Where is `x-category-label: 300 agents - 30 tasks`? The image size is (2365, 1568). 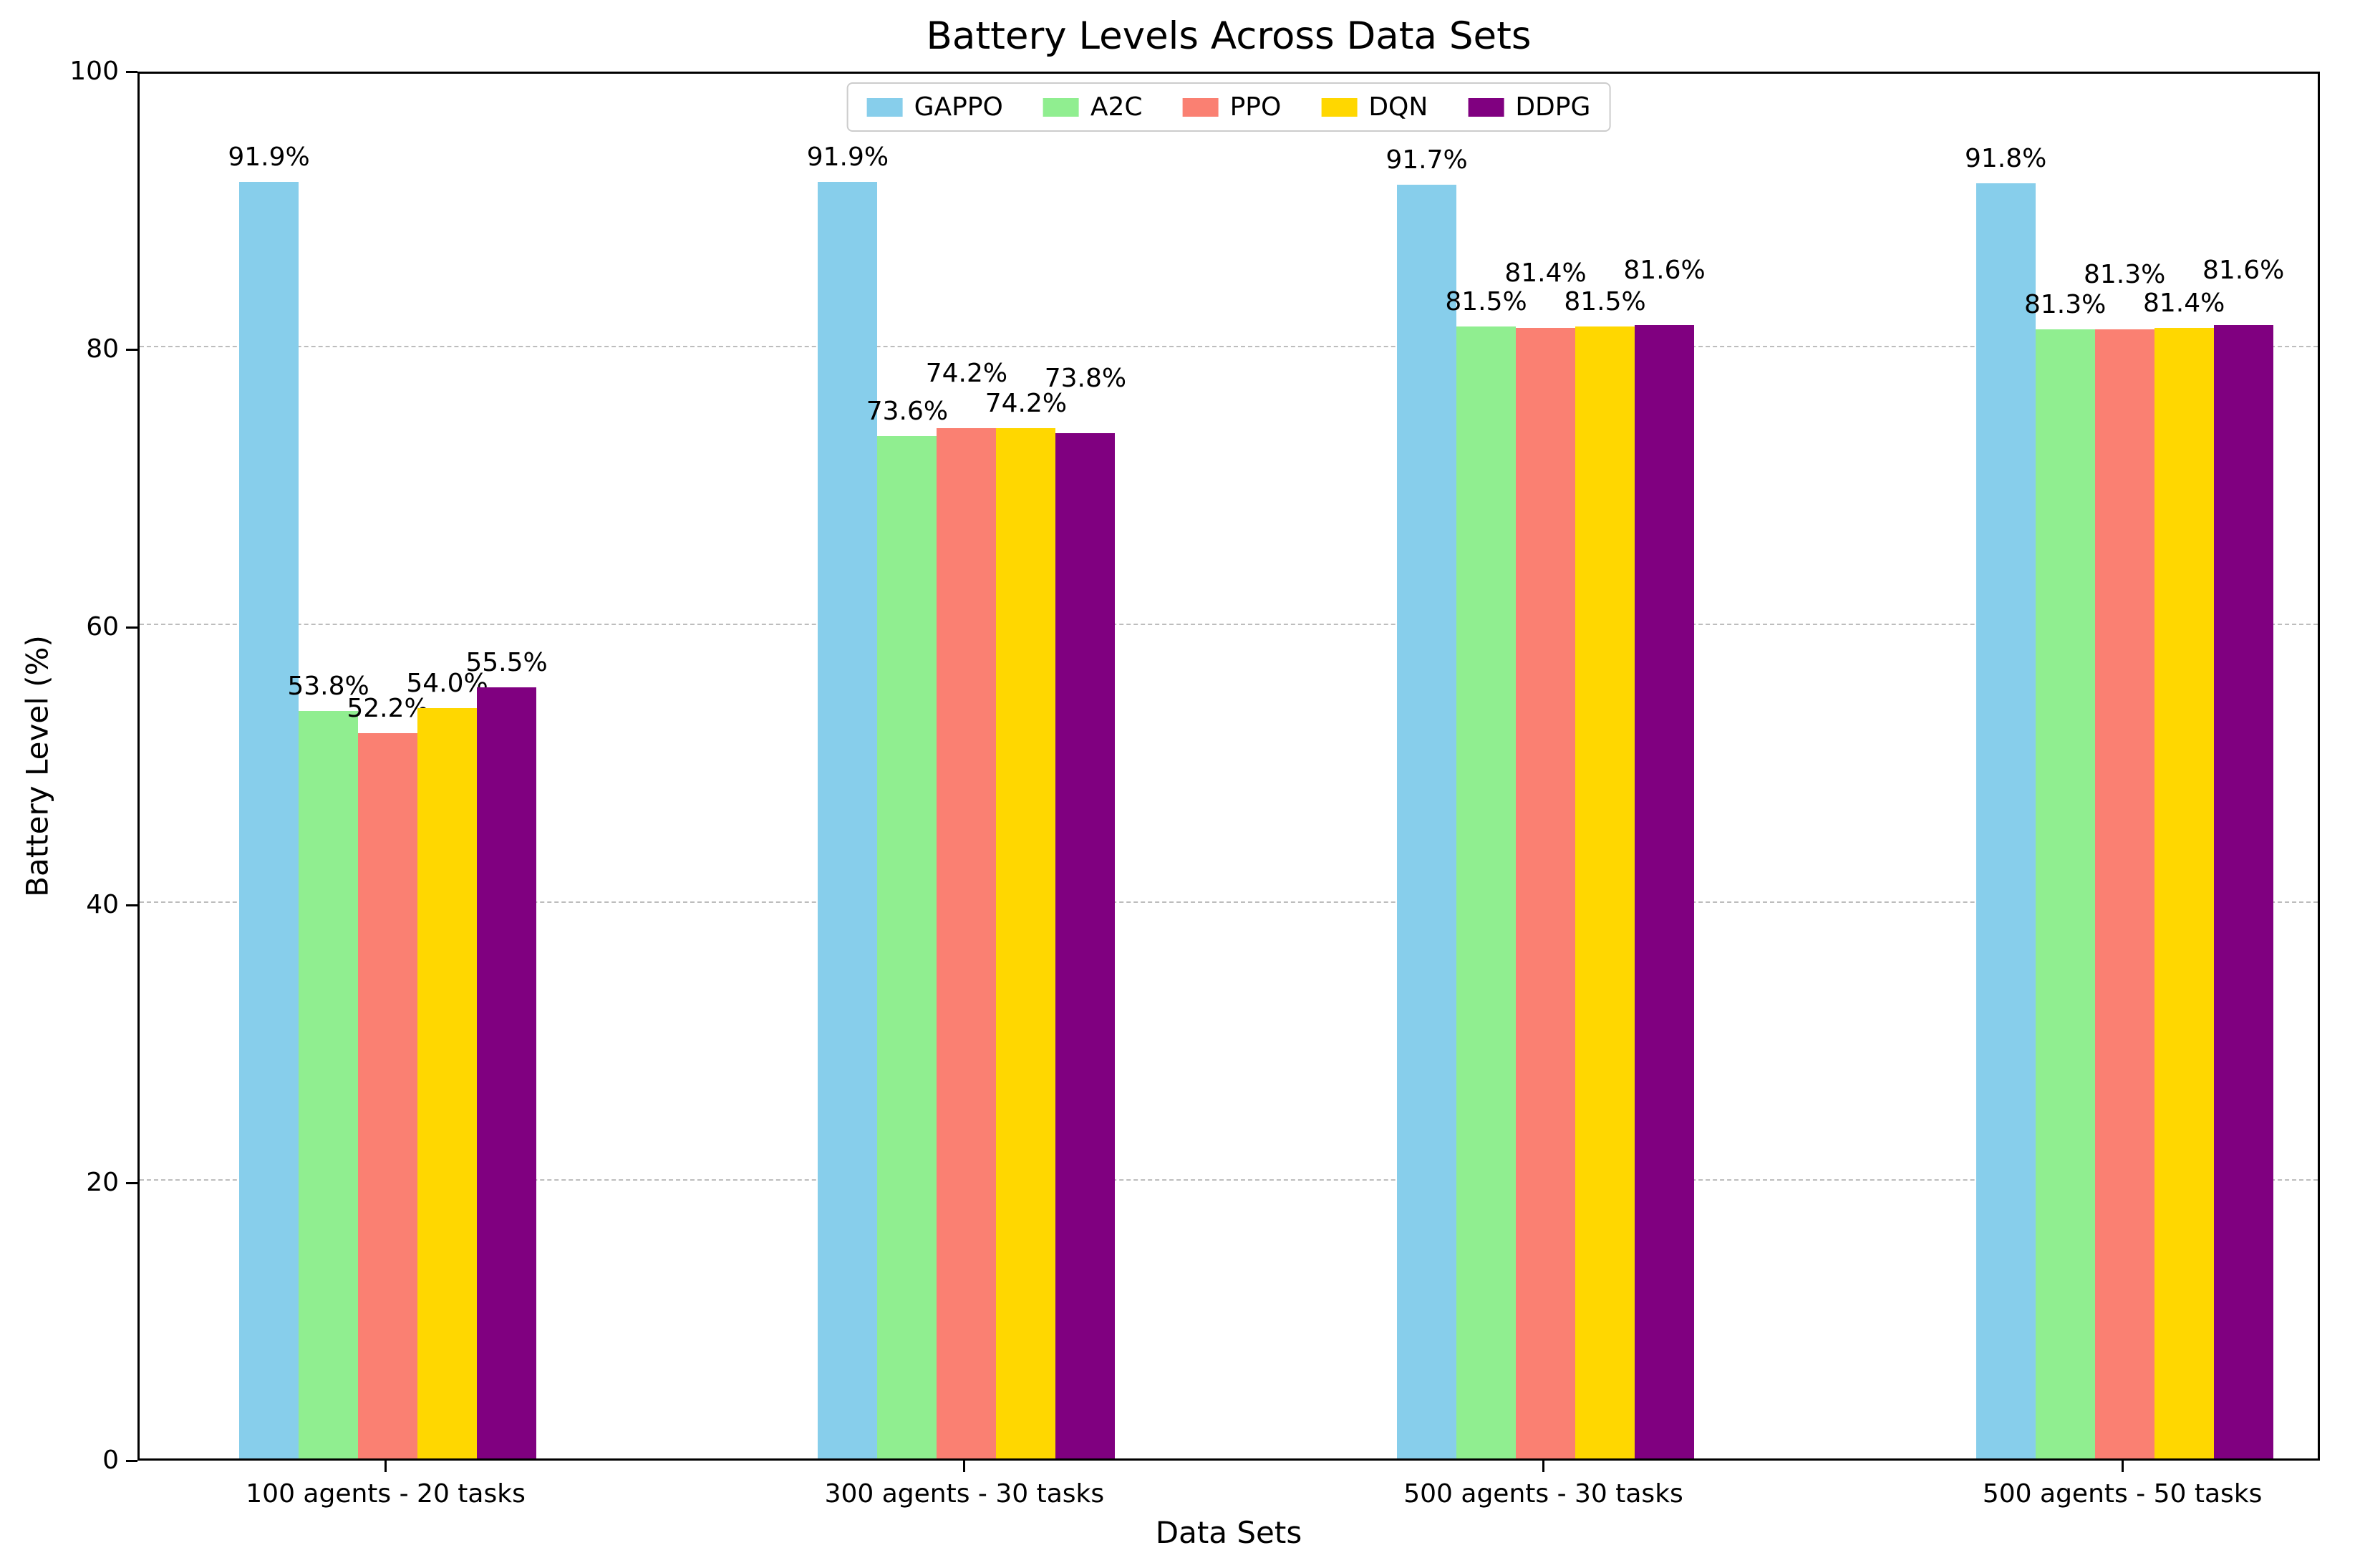
x-category-label: 300 agents - 30 tasks is located at coordinates (964, 1494).